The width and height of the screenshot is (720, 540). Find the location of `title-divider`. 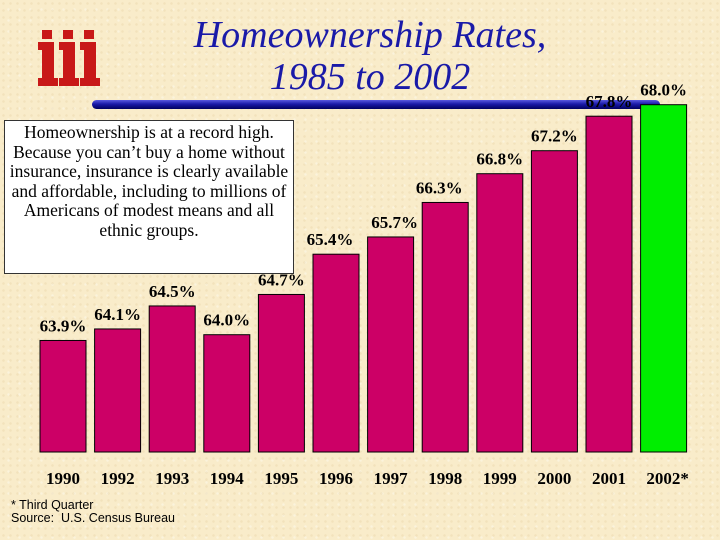

title-divider is located at coordinates (376, 104).